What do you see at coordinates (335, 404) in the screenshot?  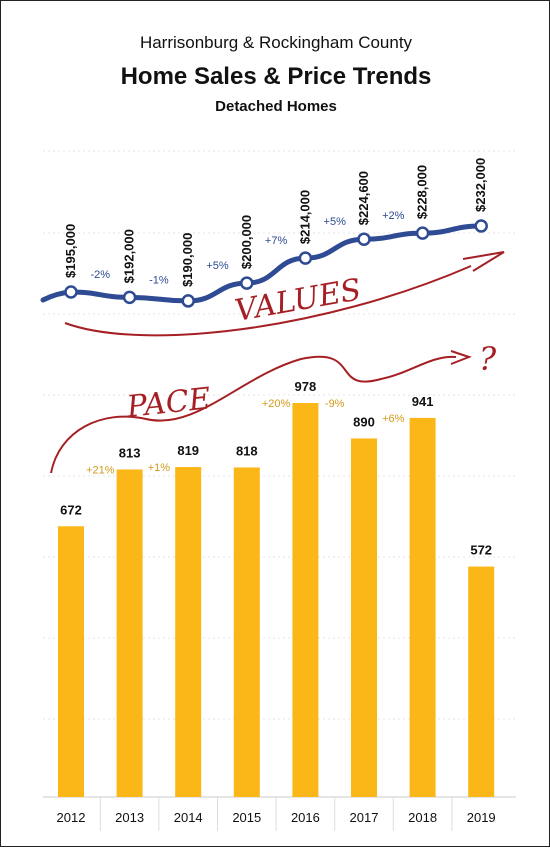 I see `bar-change-label: -9%` at bounding box center [335, 404].